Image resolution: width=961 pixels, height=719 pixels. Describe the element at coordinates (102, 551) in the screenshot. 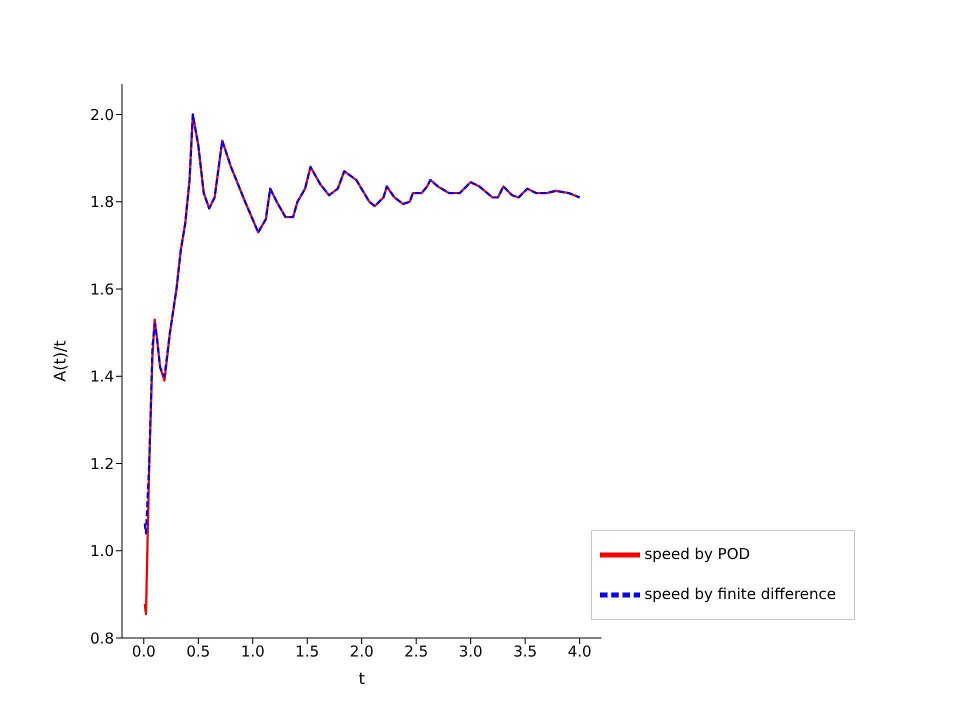

I see `y-tick-label: 1.0` at that location.